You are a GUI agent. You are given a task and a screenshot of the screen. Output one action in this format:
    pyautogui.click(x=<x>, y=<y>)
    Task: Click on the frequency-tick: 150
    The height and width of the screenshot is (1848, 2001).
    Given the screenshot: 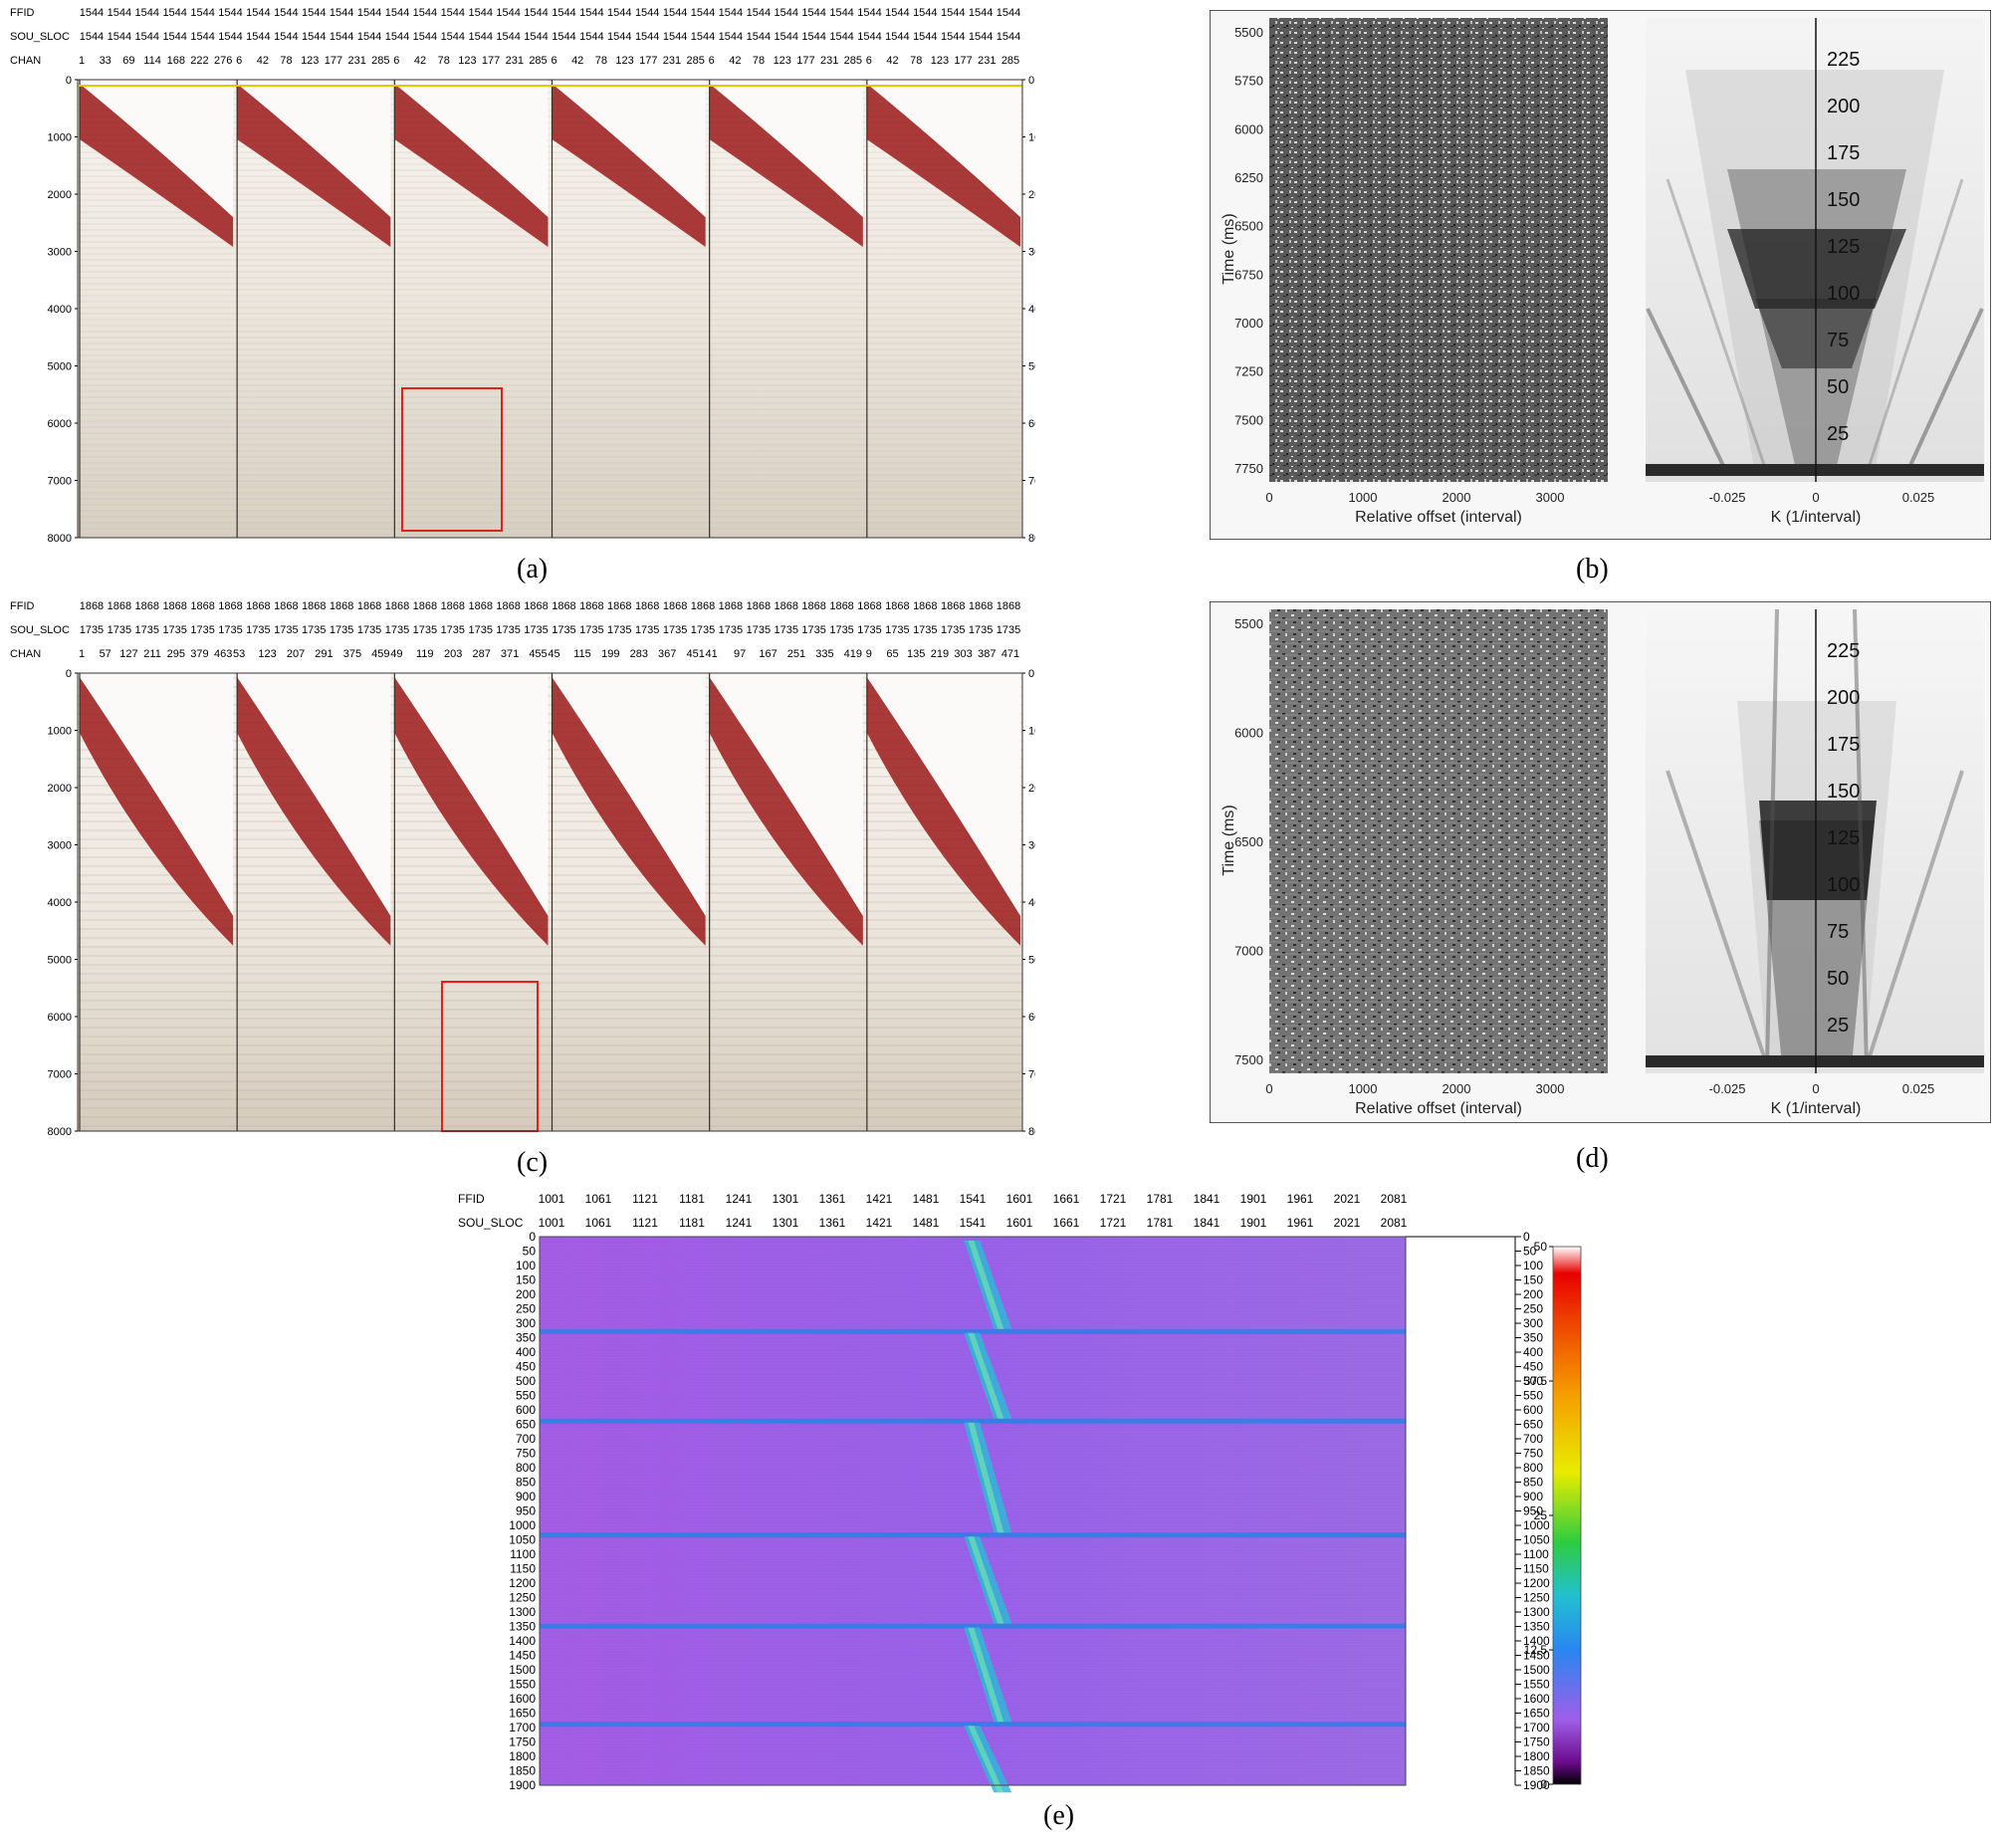 What is the action you would take?
    pyautogui.click(x=1843, y=200)
    